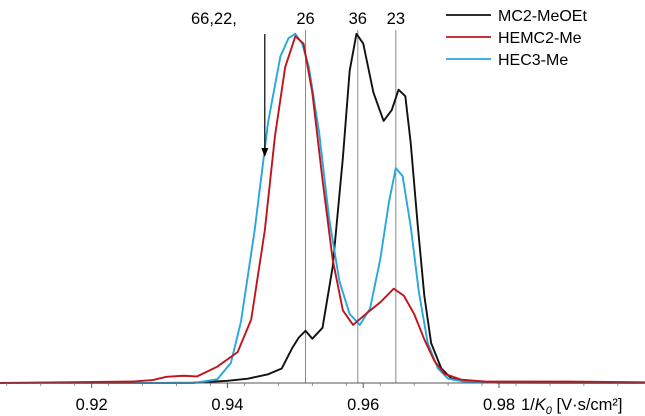 This screenshot has width=645, height=416. I want to click on reference-line-label-23: 23, so click(396, 19).